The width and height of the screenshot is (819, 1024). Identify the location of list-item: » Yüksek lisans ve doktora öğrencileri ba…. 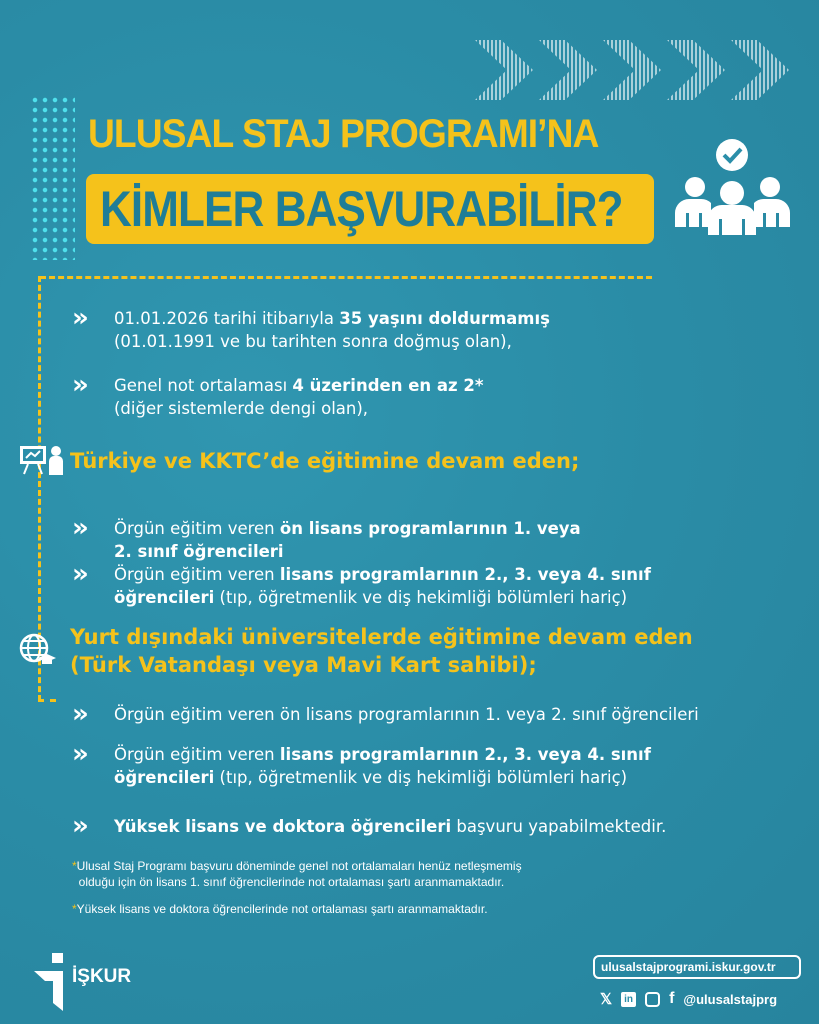
(369, 826).